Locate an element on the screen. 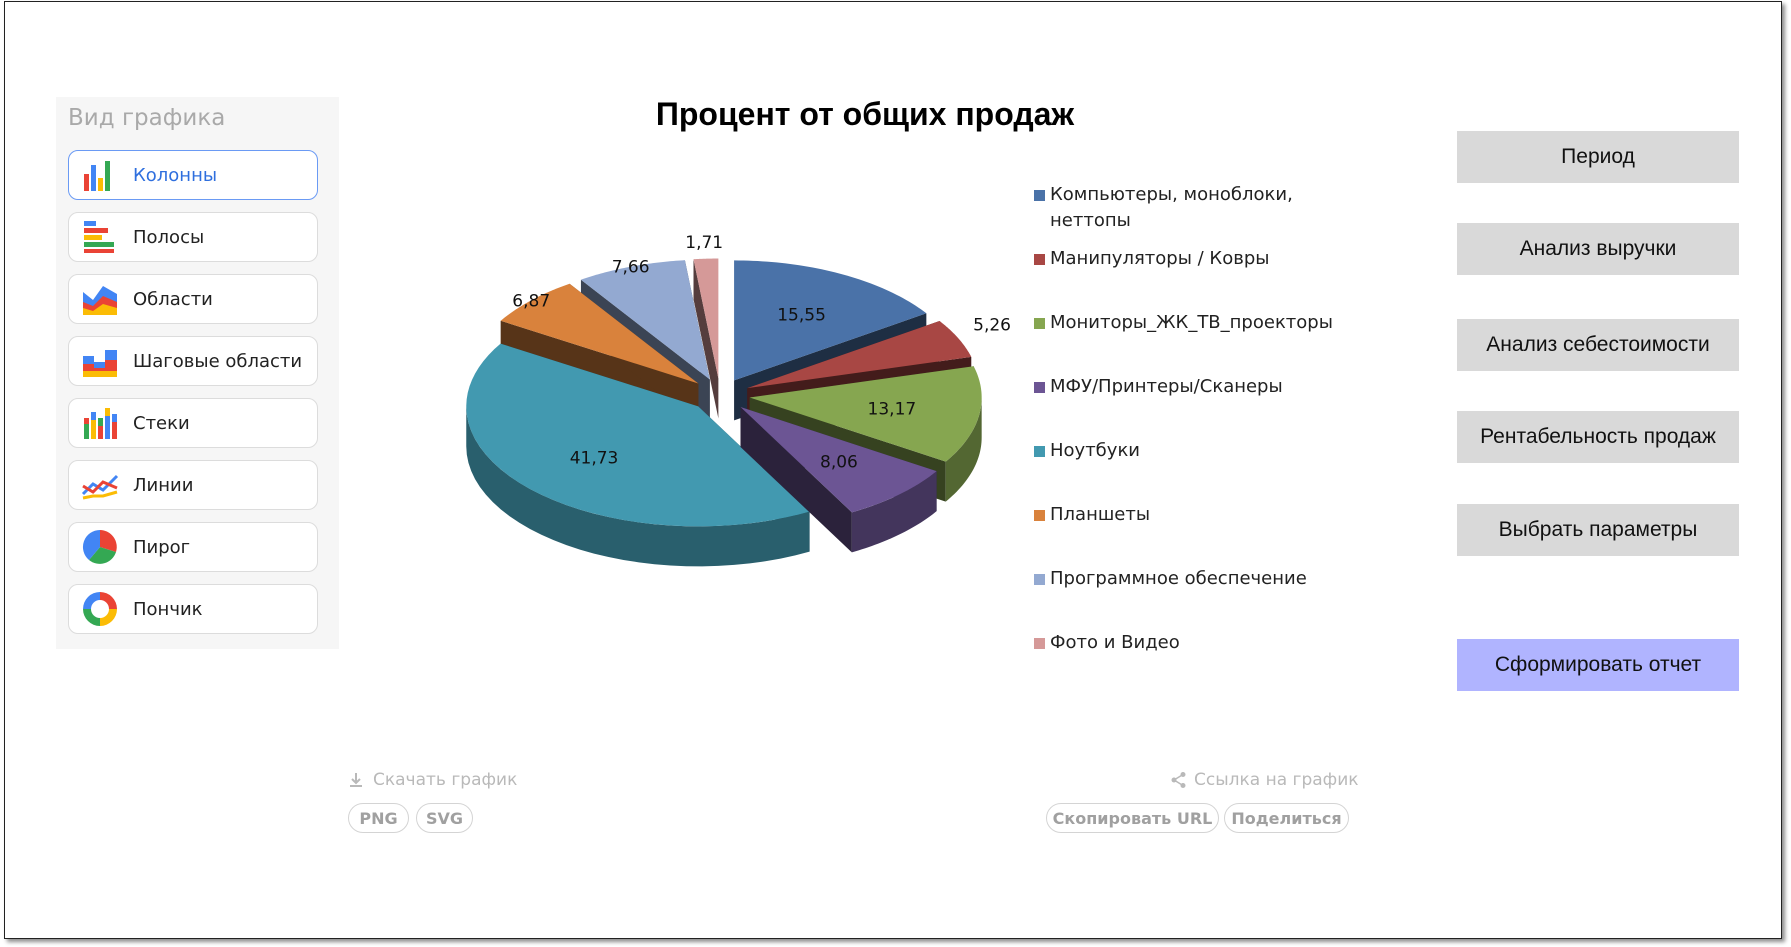 The height and width of the screenshot is (947, 1791). chart-type-label: Колонны is located at coordinates (175, 175).